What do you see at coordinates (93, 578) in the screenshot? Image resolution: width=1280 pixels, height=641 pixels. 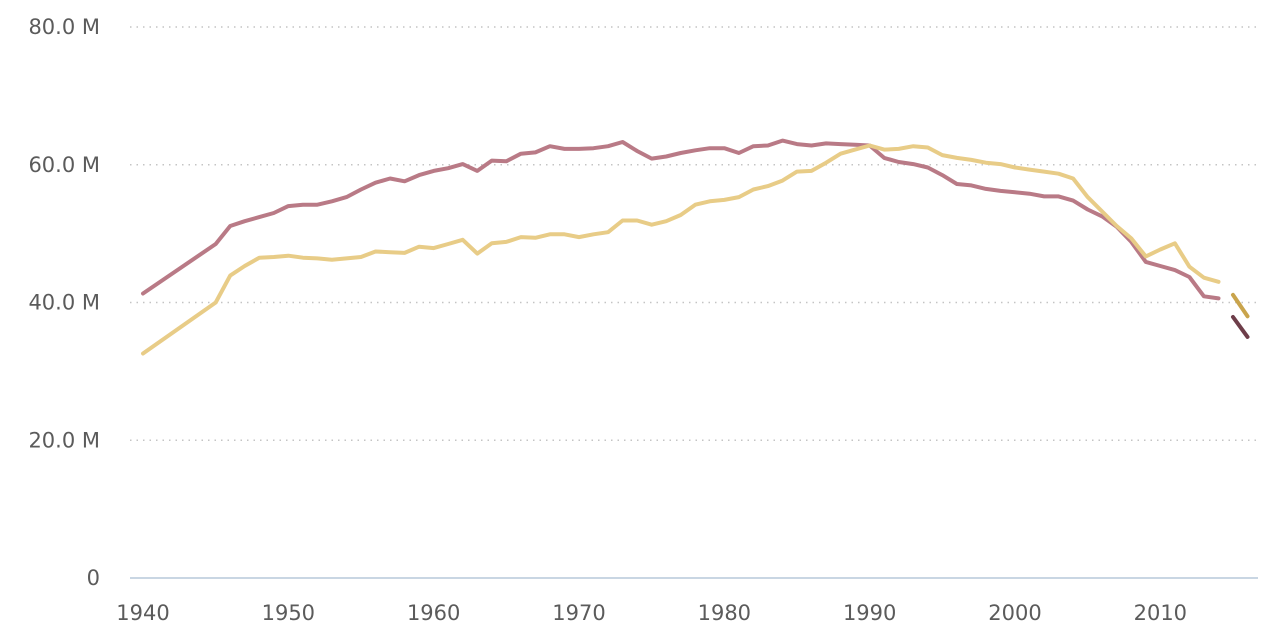 I see `y-tick-label: 0` at bounding box center [93, 578].